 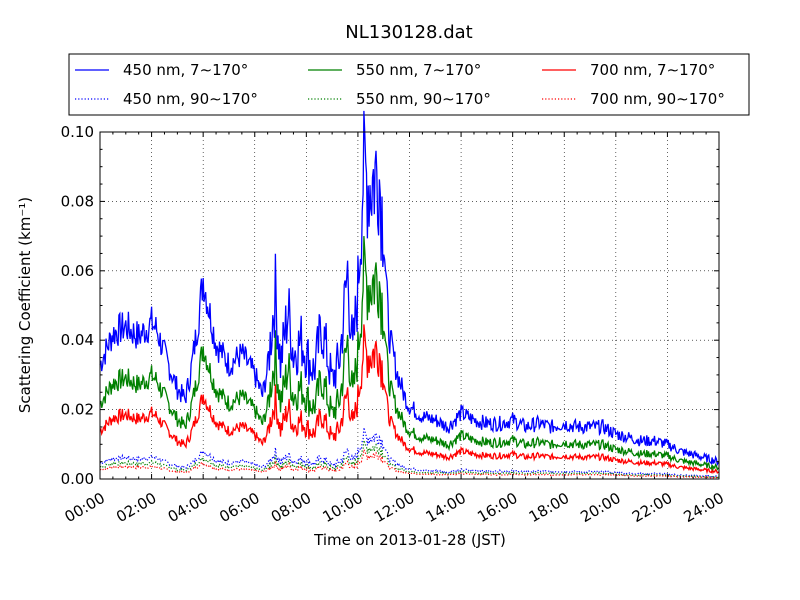 I want to click on x-tick-label: 04:00, so click(x=188, y=507).